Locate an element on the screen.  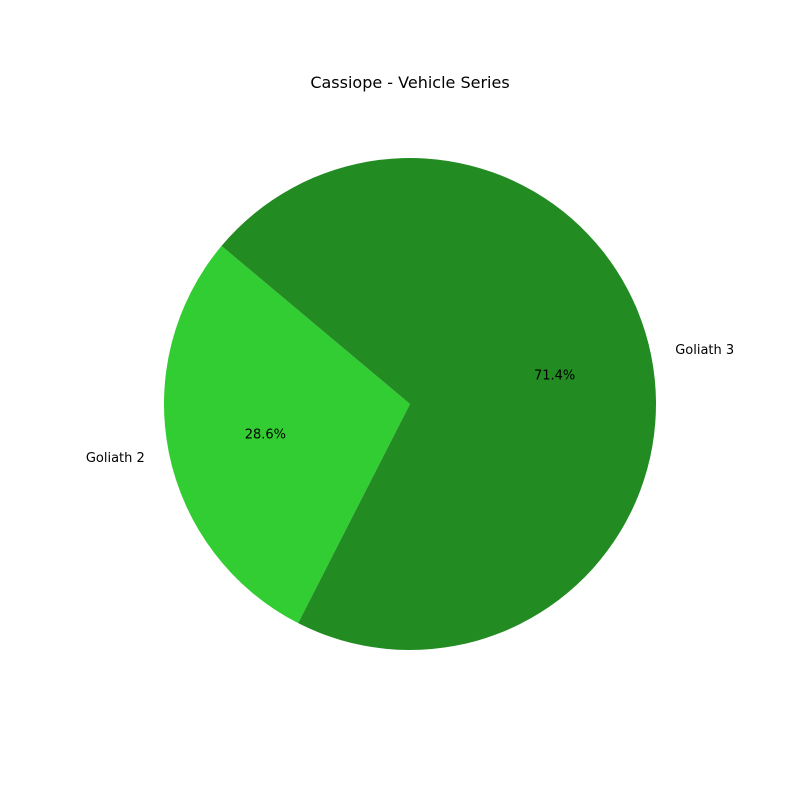
chart-title: Cassiope - Vehicle Series is located at coordinates (409, 82).